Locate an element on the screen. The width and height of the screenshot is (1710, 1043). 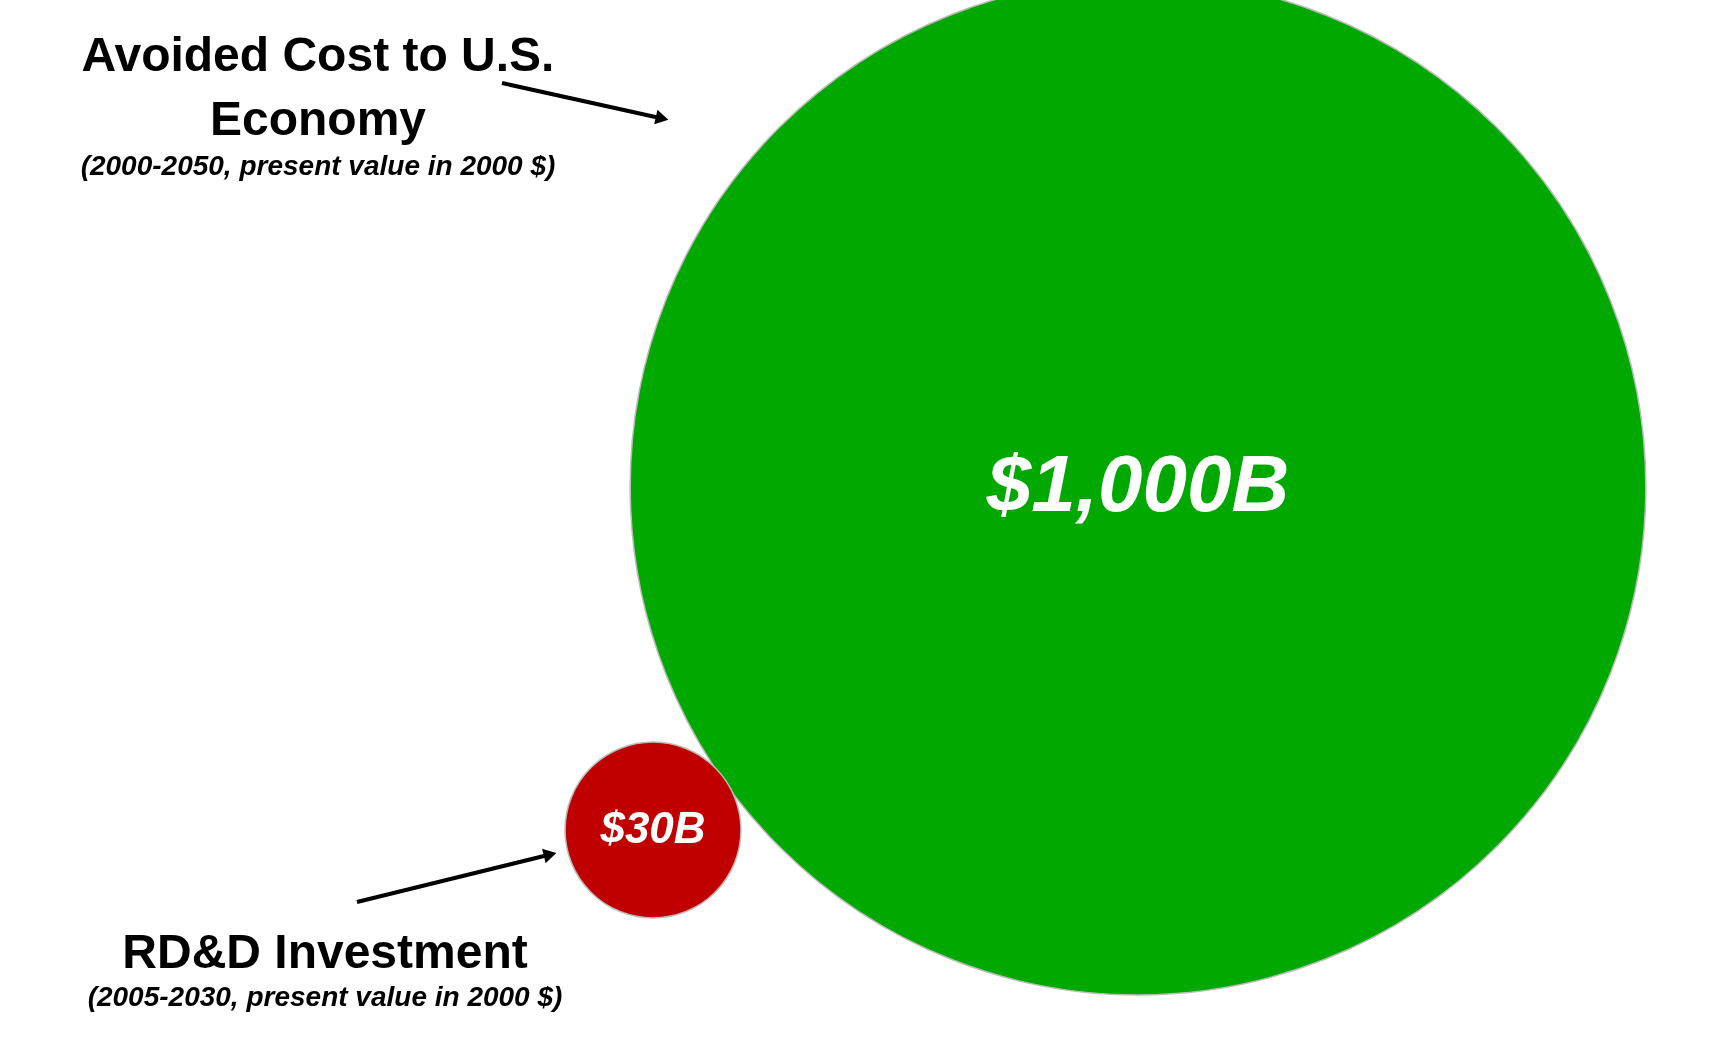
text: (2005-2030, present value in 2000 $) is located at coordinates (325, 996).